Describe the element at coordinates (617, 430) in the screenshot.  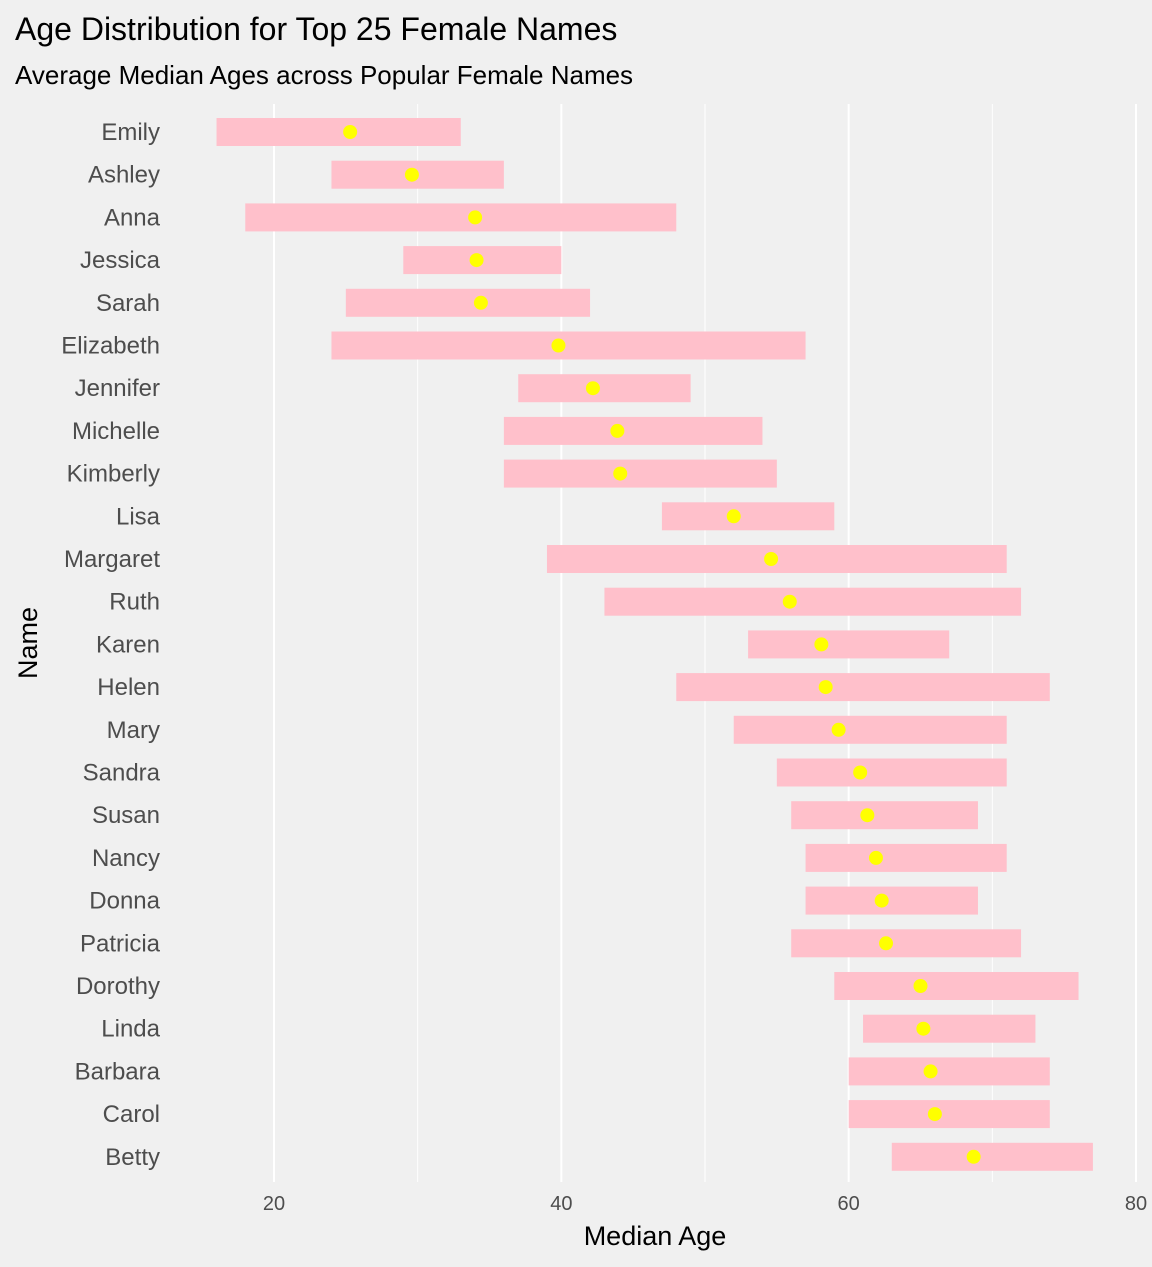
I see `median-point-michelle` at that location.